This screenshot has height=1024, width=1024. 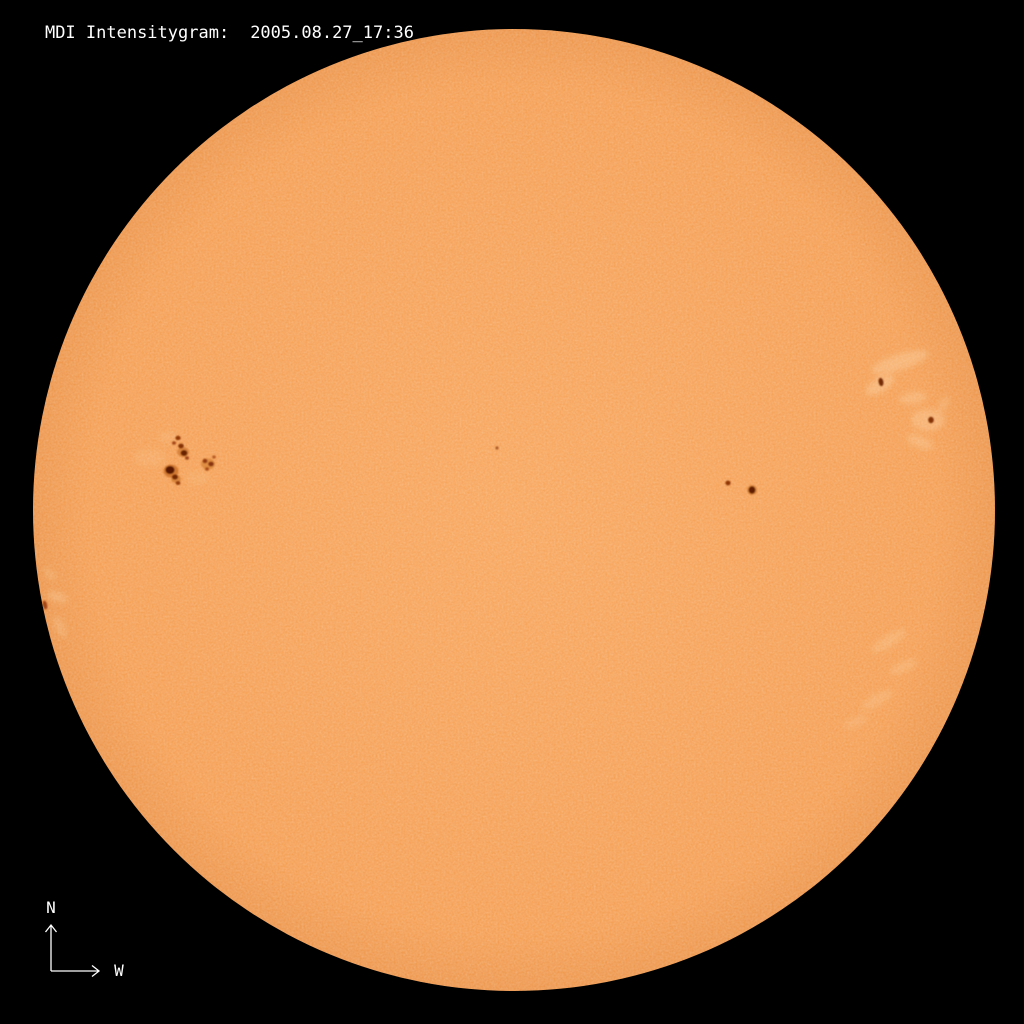 I want to click on compass-north-arrow, so click(x=51, y=947).